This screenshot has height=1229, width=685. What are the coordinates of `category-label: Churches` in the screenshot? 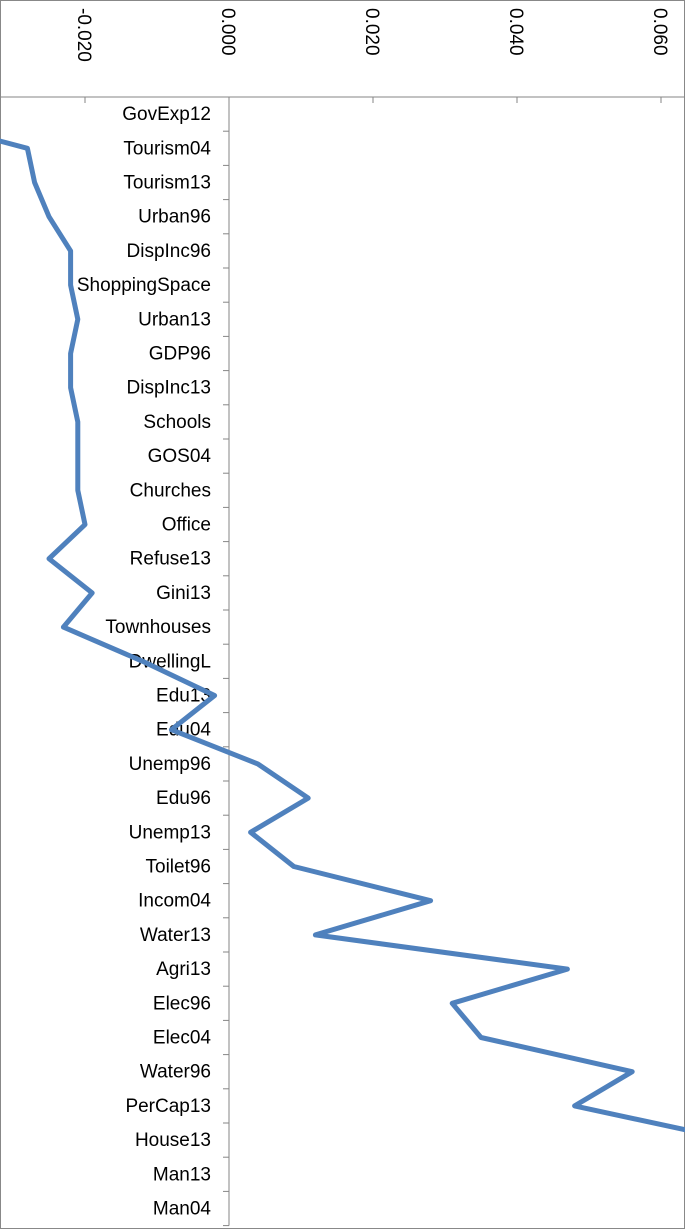 It's located at (170, 490).